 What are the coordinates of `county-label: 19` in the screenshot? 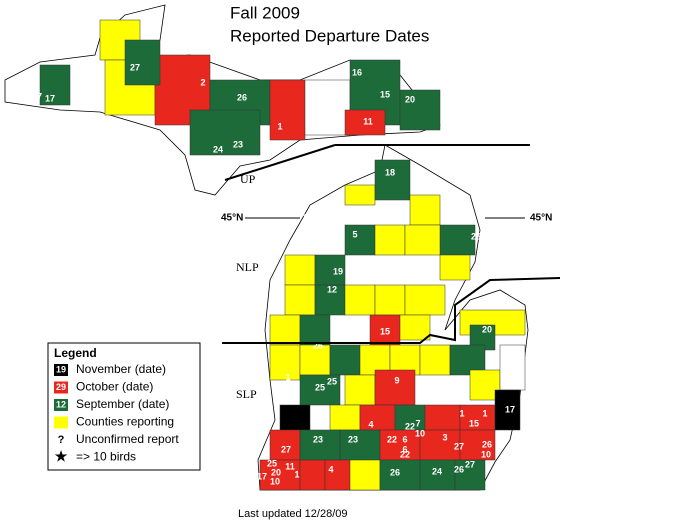 It's located at (322, 206).